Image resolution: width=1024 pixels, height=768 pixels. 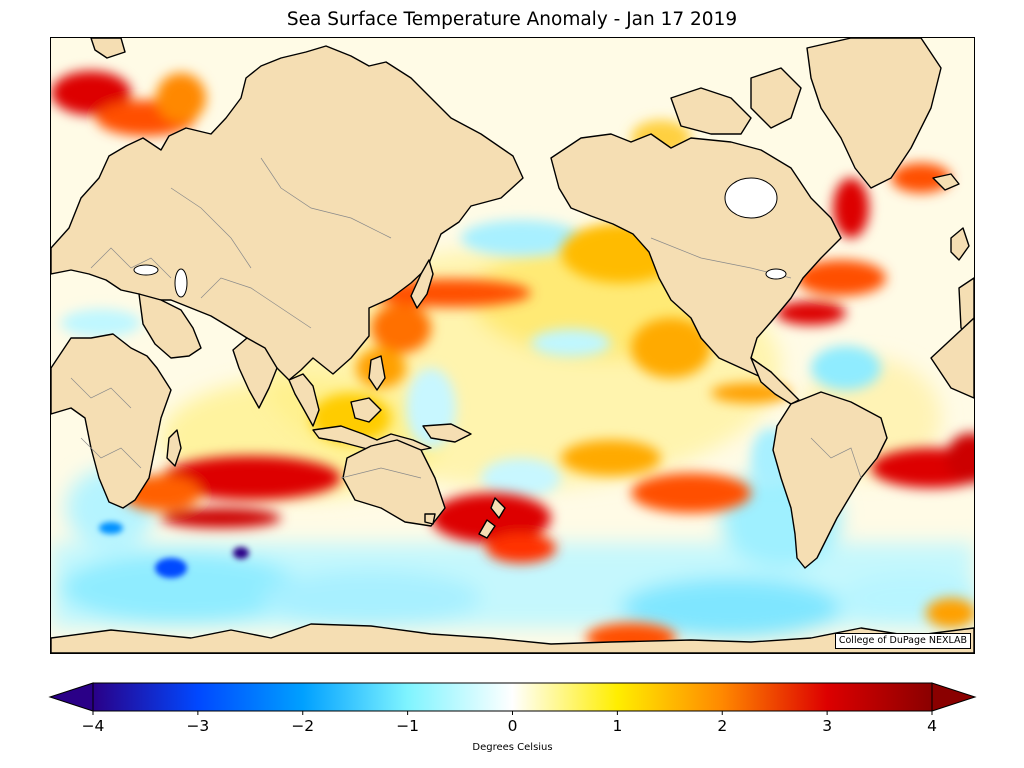 What do you see at coordinates (422, 284) in the screenshot?
I see `japan` at bounding box center [422, 284].